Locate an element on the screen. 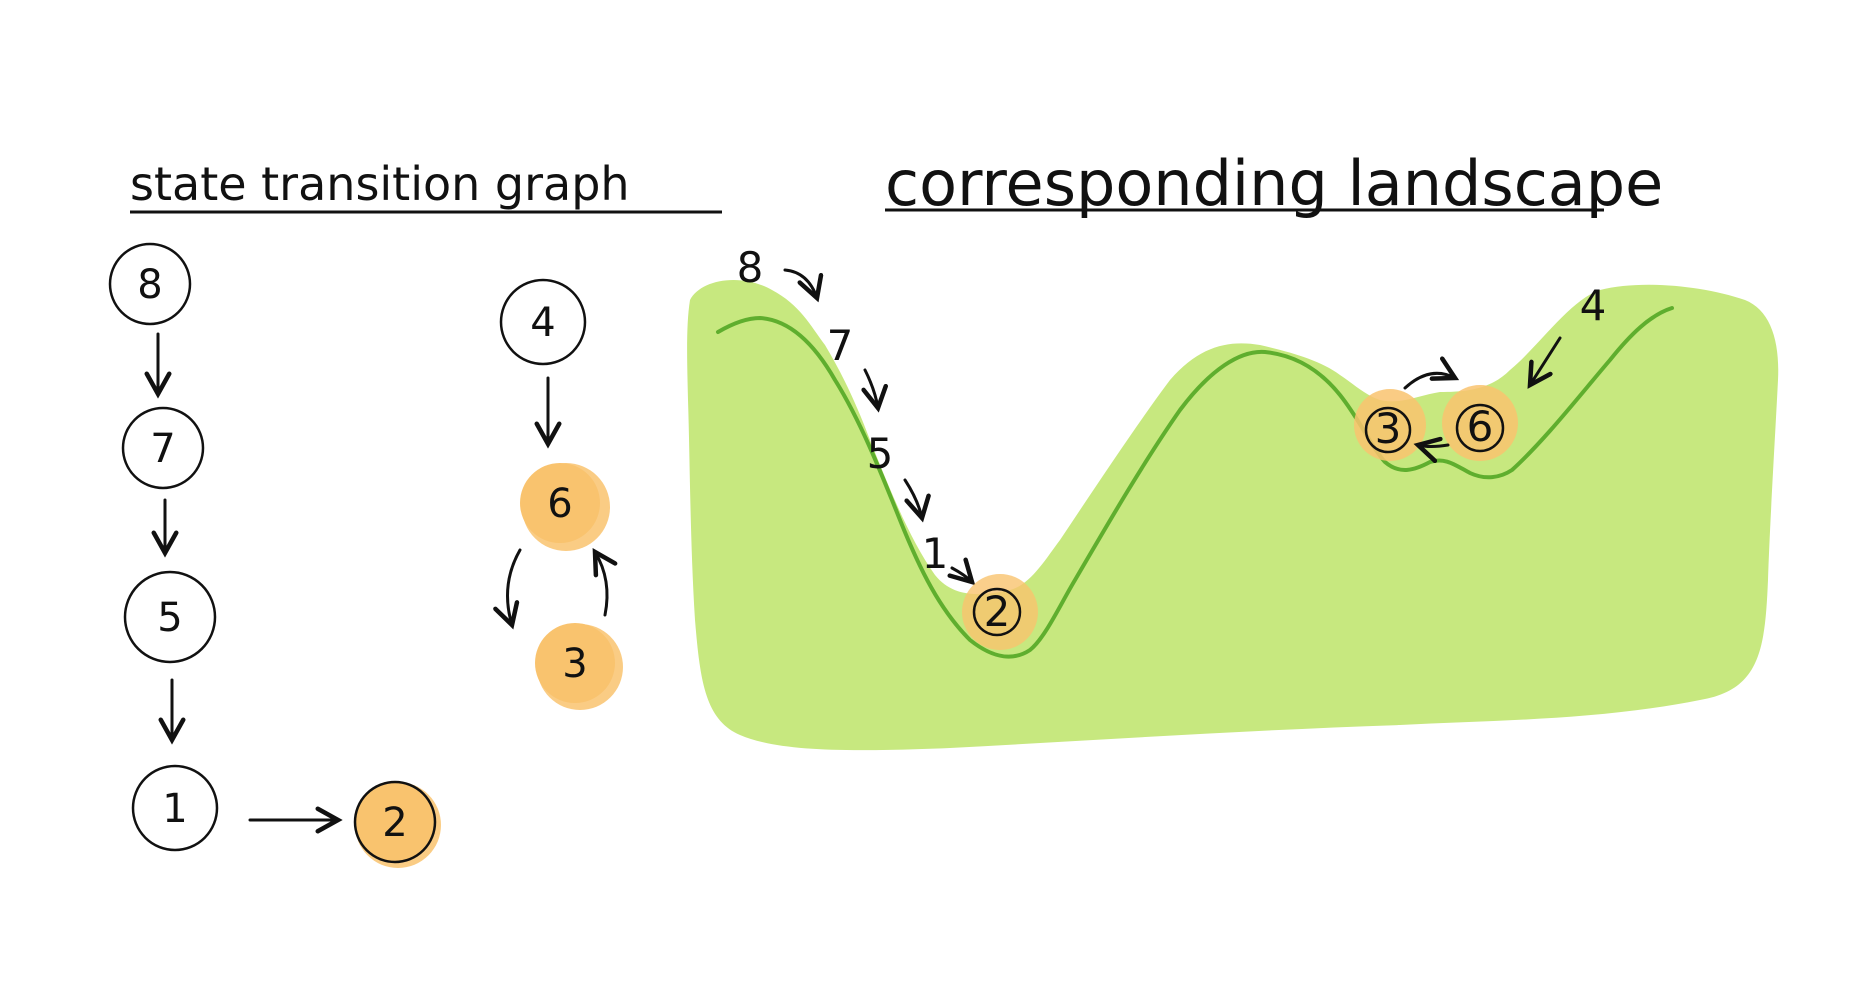 Image resolution: width=1861 pixels, height=1000 pixels. graph-node-8: 8 is located at coordinates (150, 284).